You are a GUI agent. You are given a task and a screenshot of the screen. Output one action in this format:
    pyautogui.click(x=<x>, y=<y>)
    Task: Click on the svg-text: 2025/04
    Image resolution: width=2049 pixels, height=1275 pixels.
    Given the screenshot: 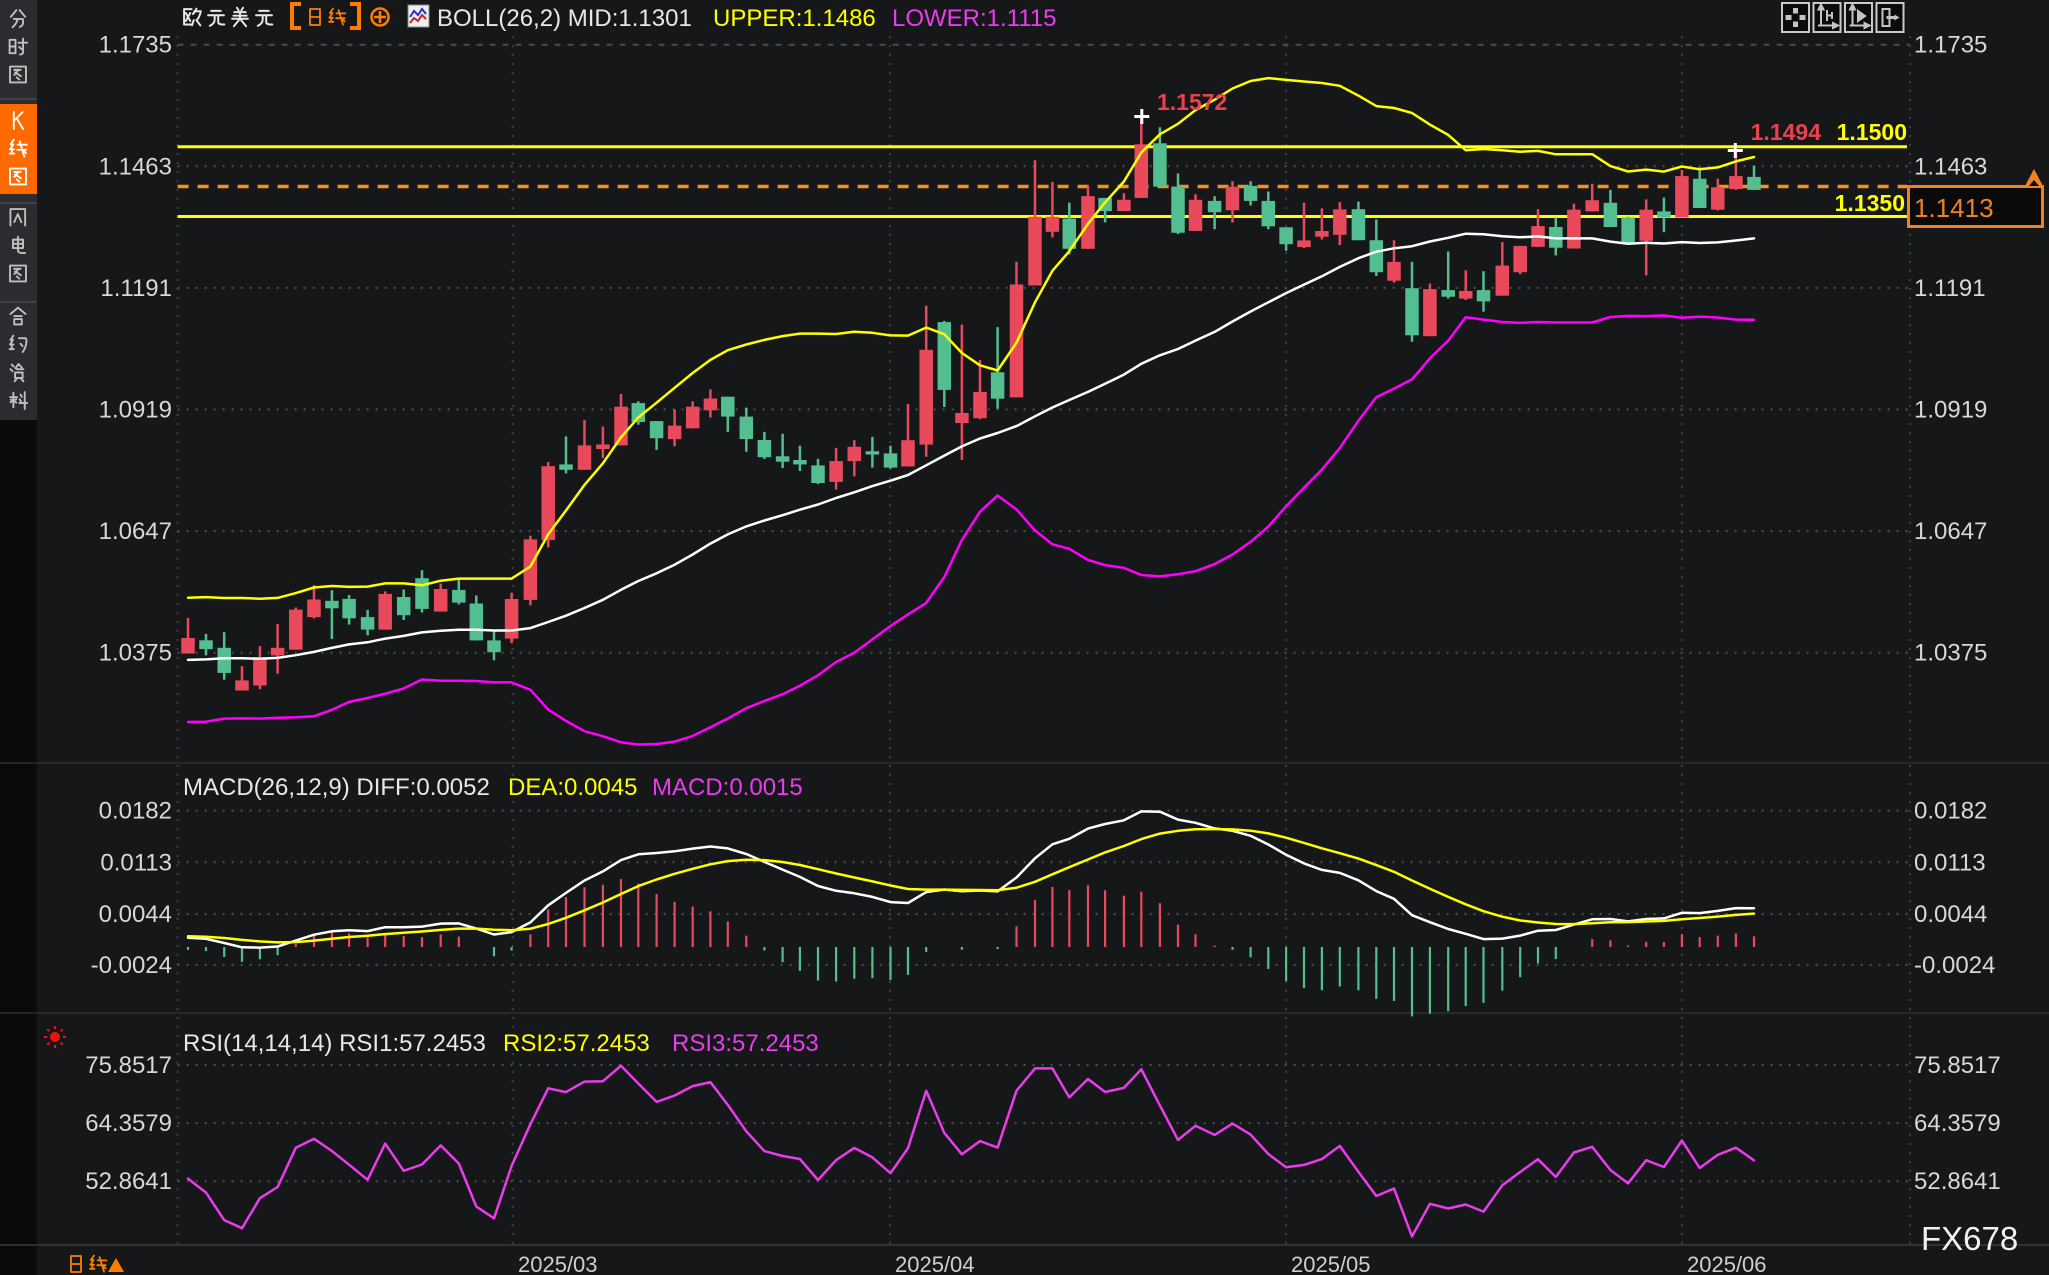 What is the action you would take?
    pyautogui.click(x=935, y=1263)
    